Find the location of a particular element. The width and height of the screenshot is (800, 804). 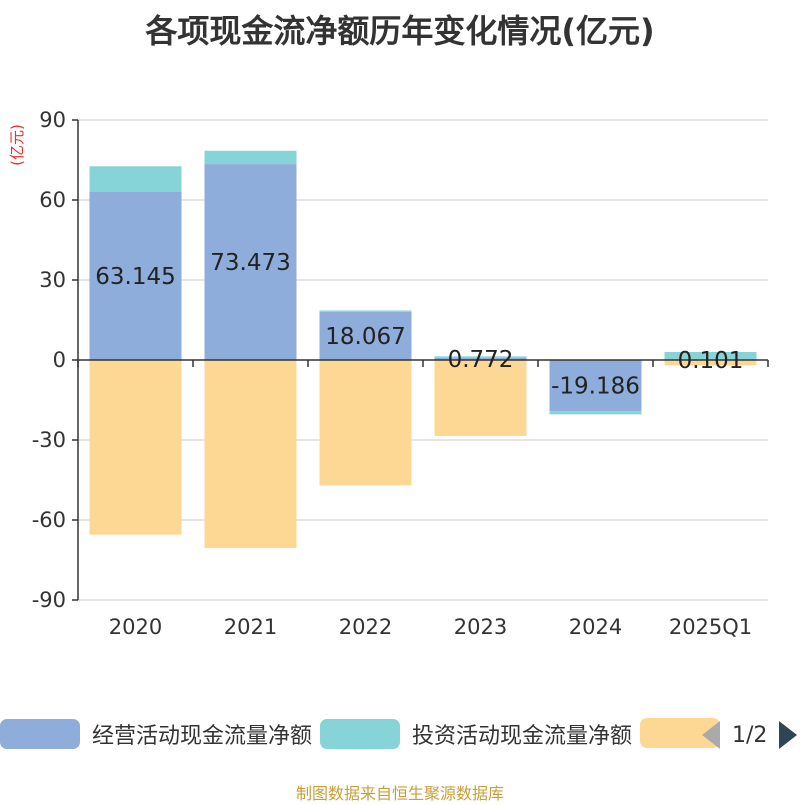

y-tick-label: -90 is located at coordinates (49, 600).